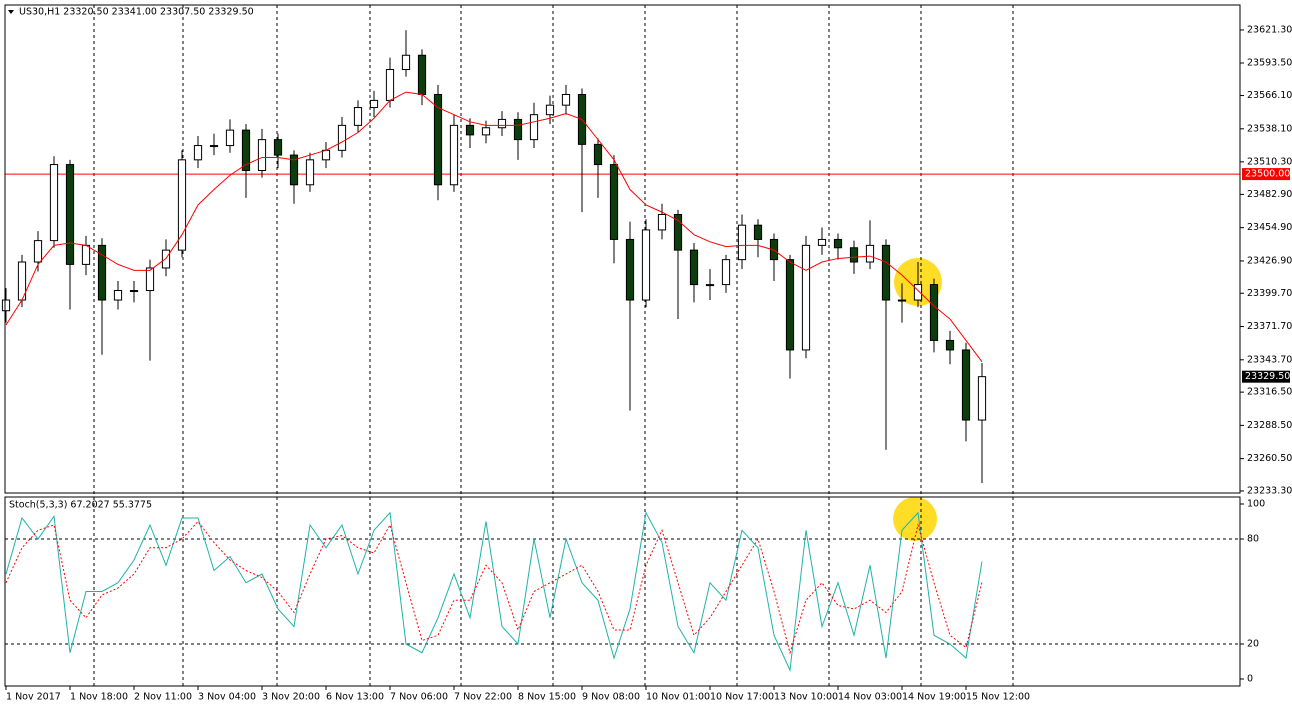 The height and width of the screenshot is (708, 1292). I want to click on x-tick-label: 3 Nov 04:00, so click(227, 697).